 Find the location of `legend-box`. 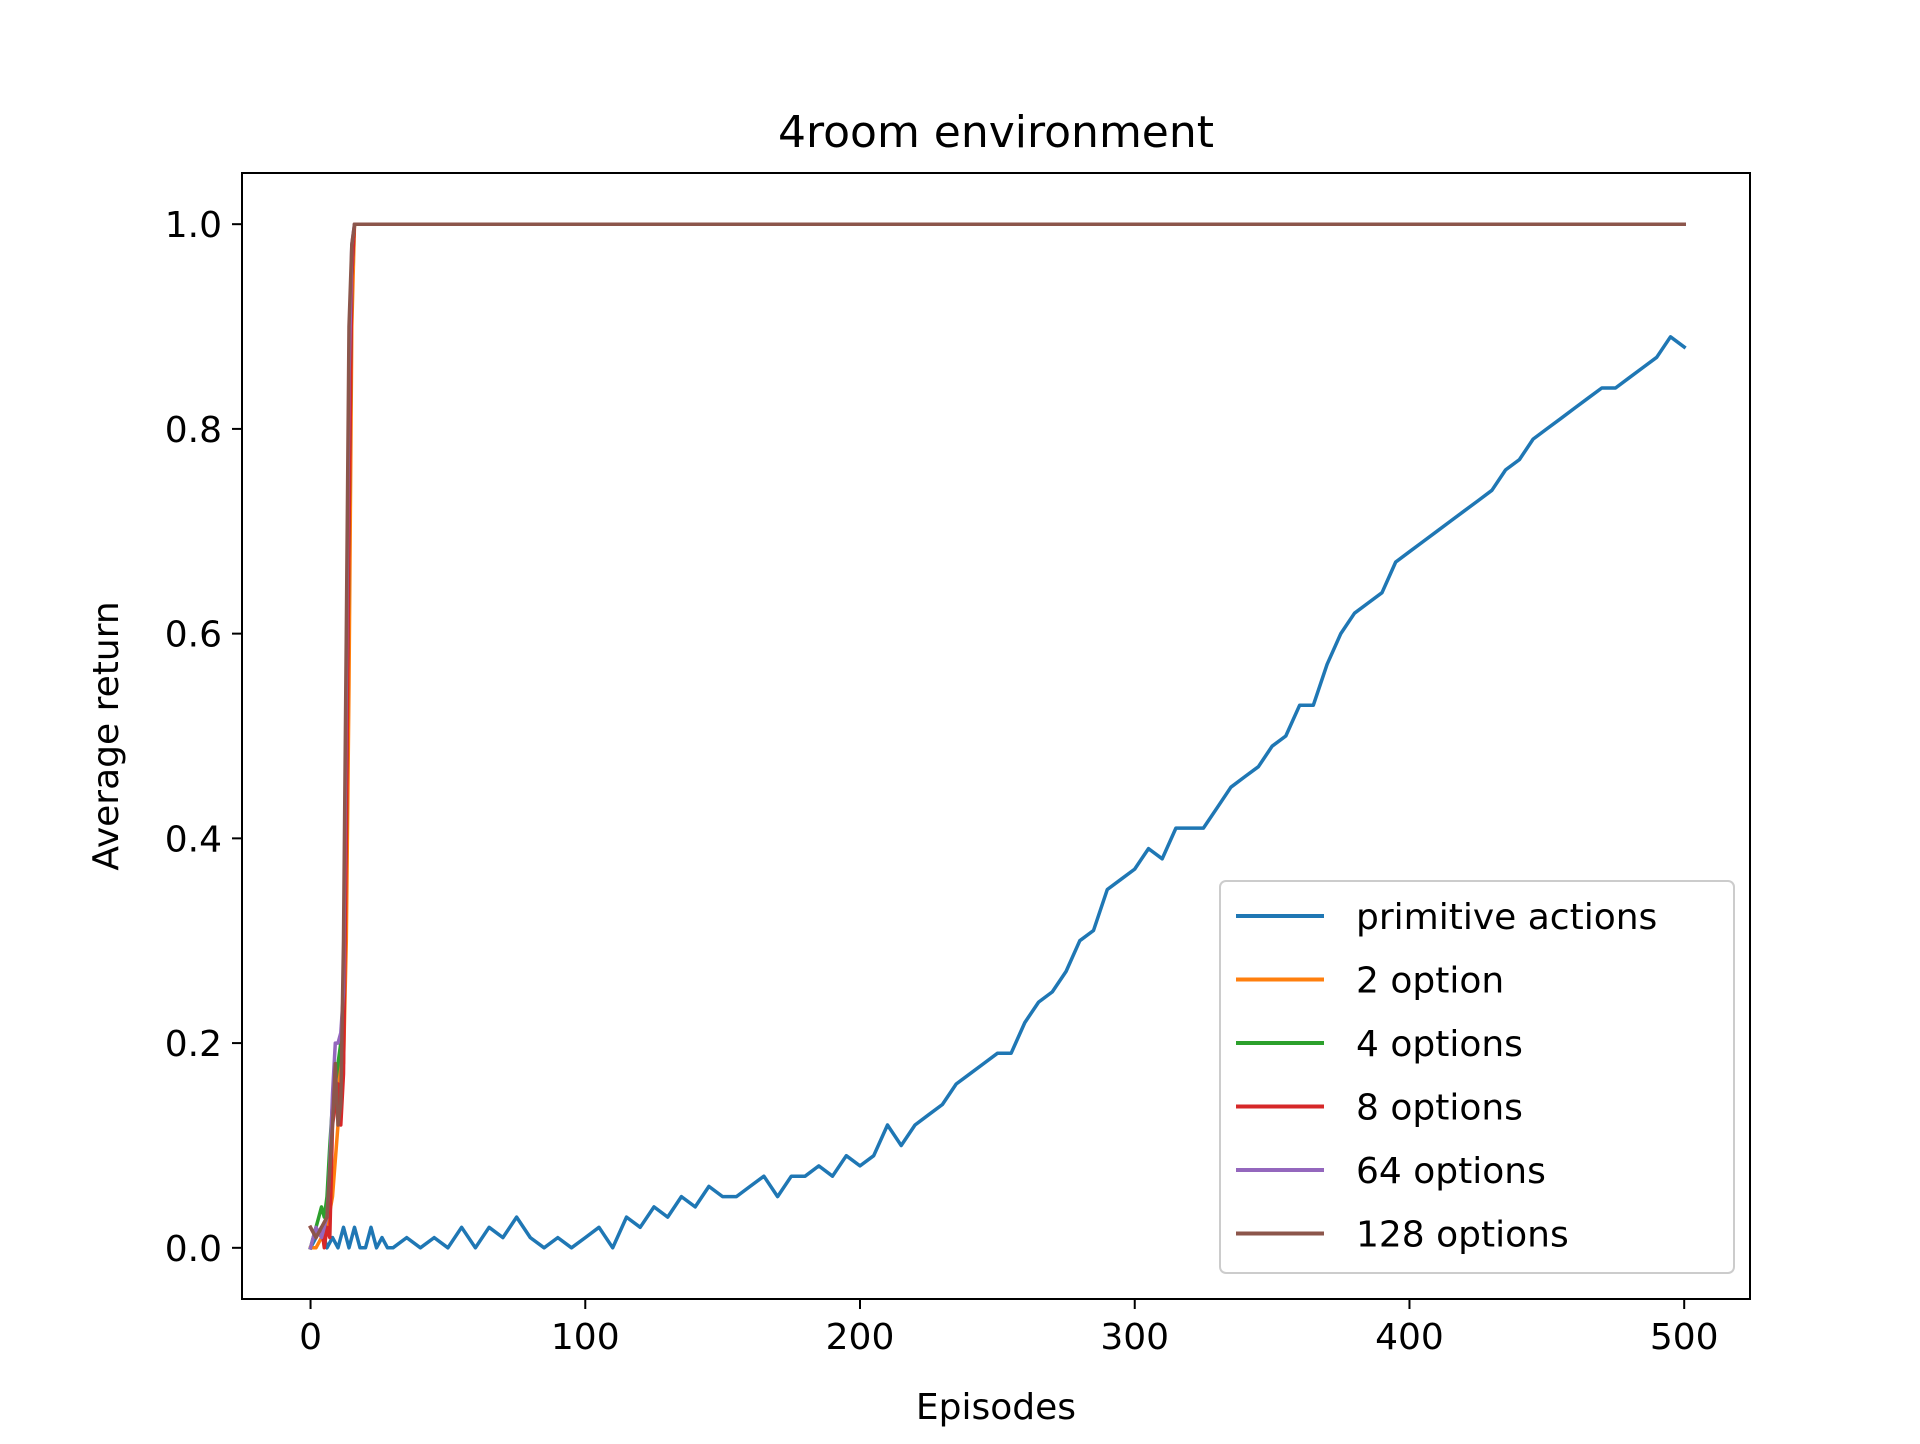

legend-box is located at coordinates (1477, 1077).